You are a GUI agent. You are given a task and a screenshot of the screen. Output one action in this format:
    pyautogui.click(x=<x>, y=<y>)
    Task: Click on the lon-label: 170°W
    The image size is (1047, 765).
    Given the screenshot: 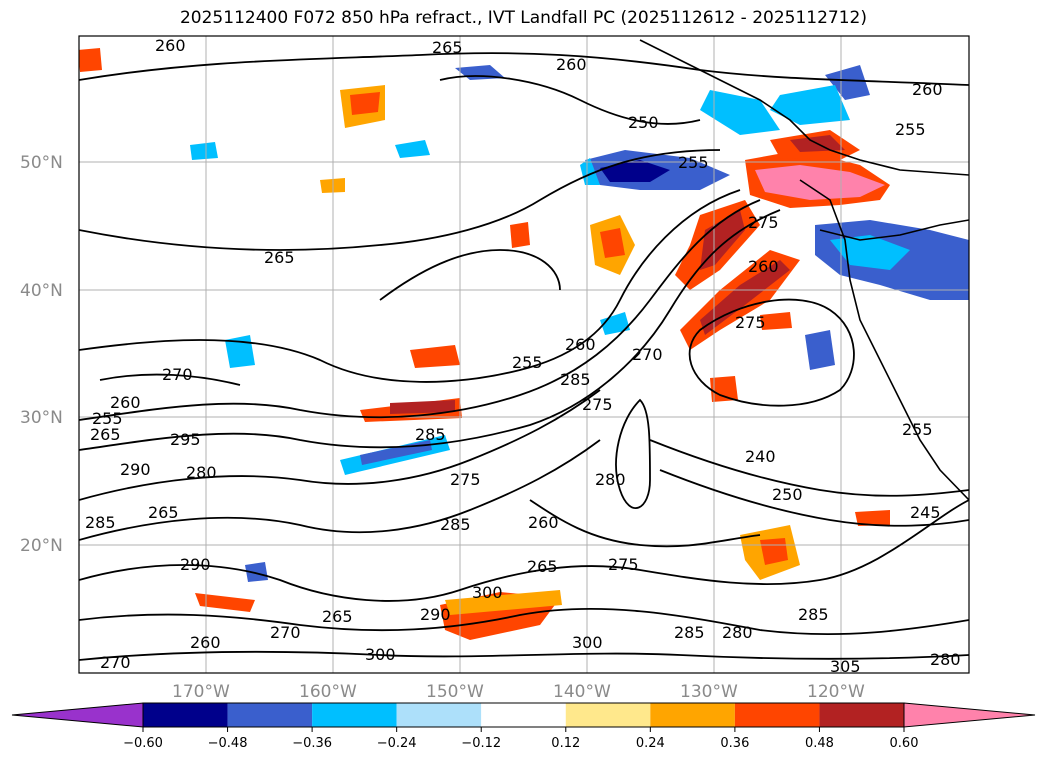 What is the action you would take?
    pyautogui.click(x=201, y=692)
    